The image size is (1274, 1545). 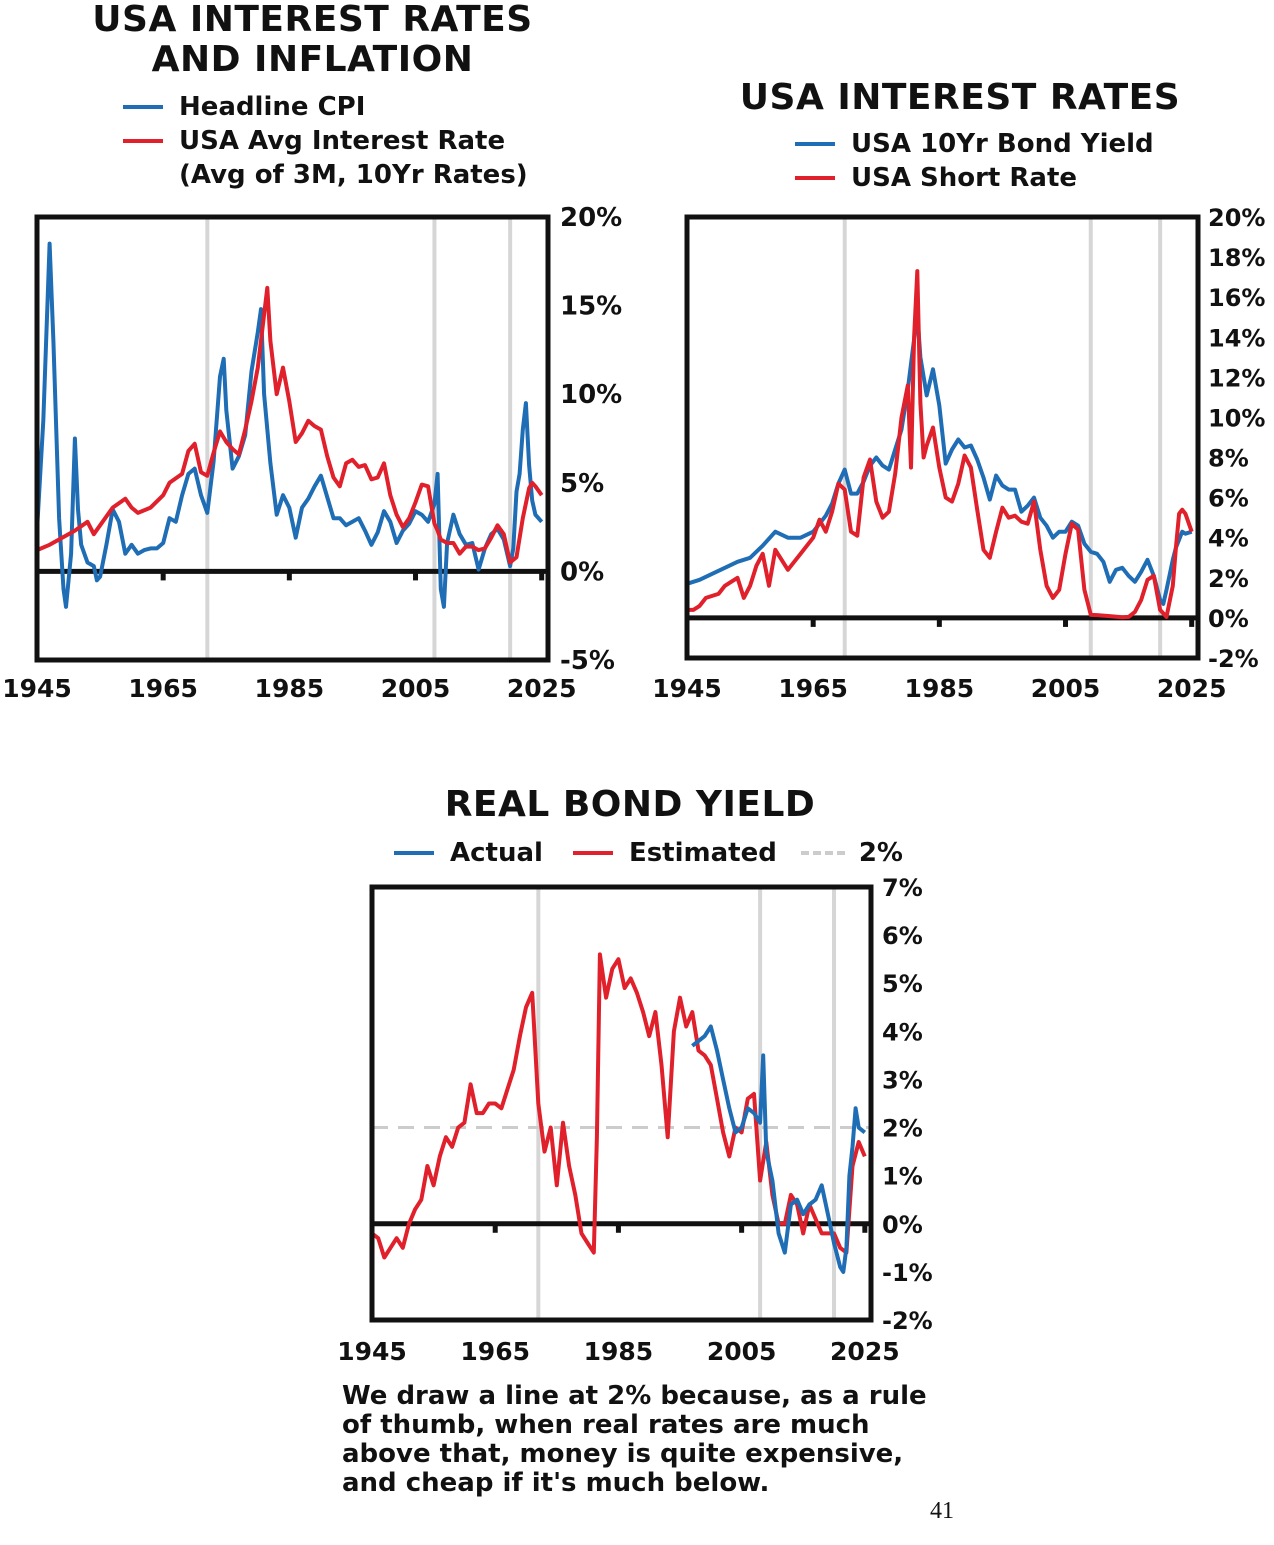 I want to click on chart2-legend: USA 10Yr Bond Yield USA Short Rate, so click(x=974, y=161).